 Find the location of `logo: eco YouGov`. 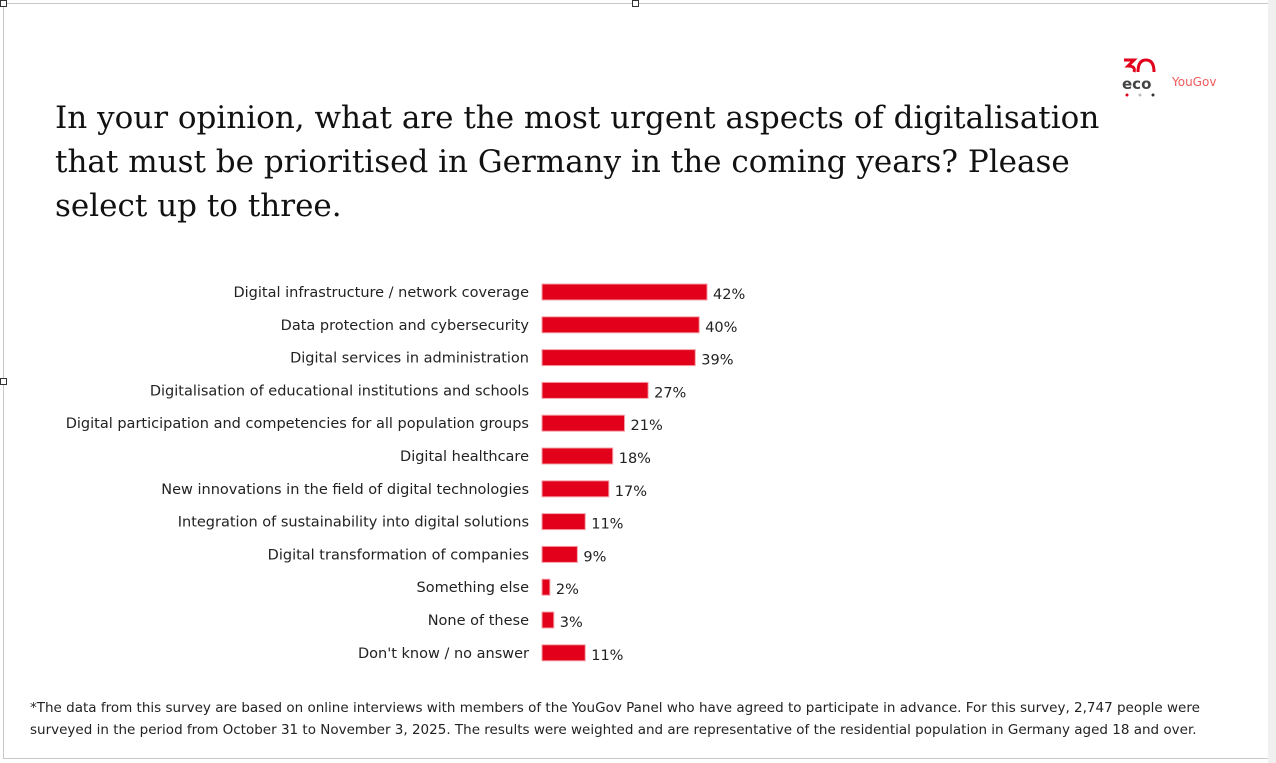

logo: eco YouGov is located at coordinates (1175, 79).